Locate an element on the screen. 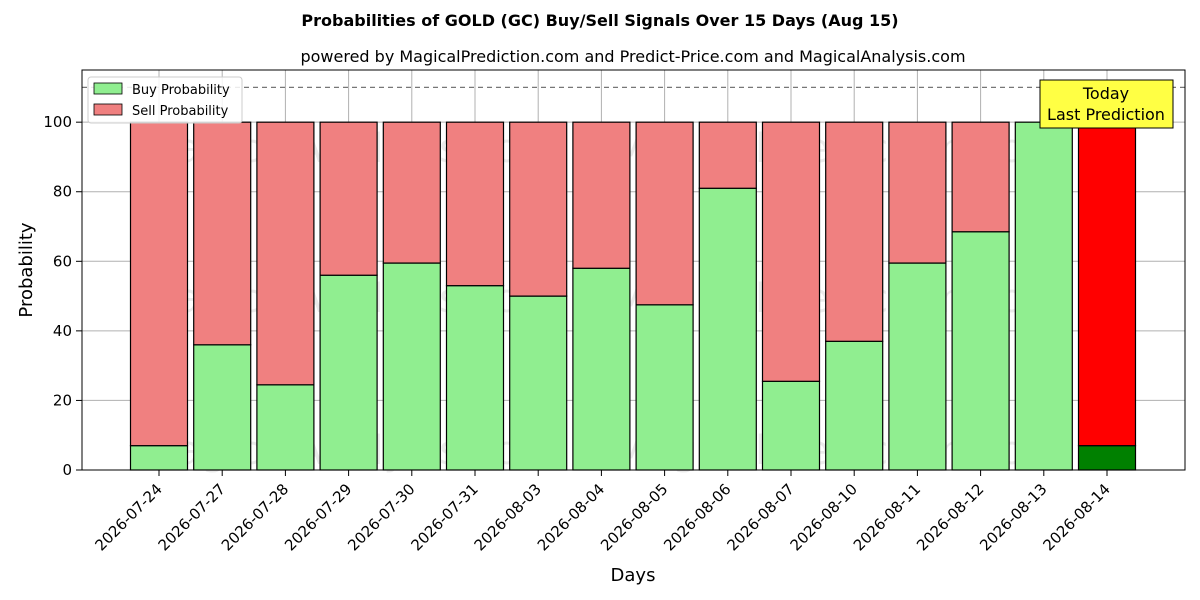 Image resolution: width=1200 pixels, height=600 pixels. y-axis-label: Probability is located at coordinates (26, 269).